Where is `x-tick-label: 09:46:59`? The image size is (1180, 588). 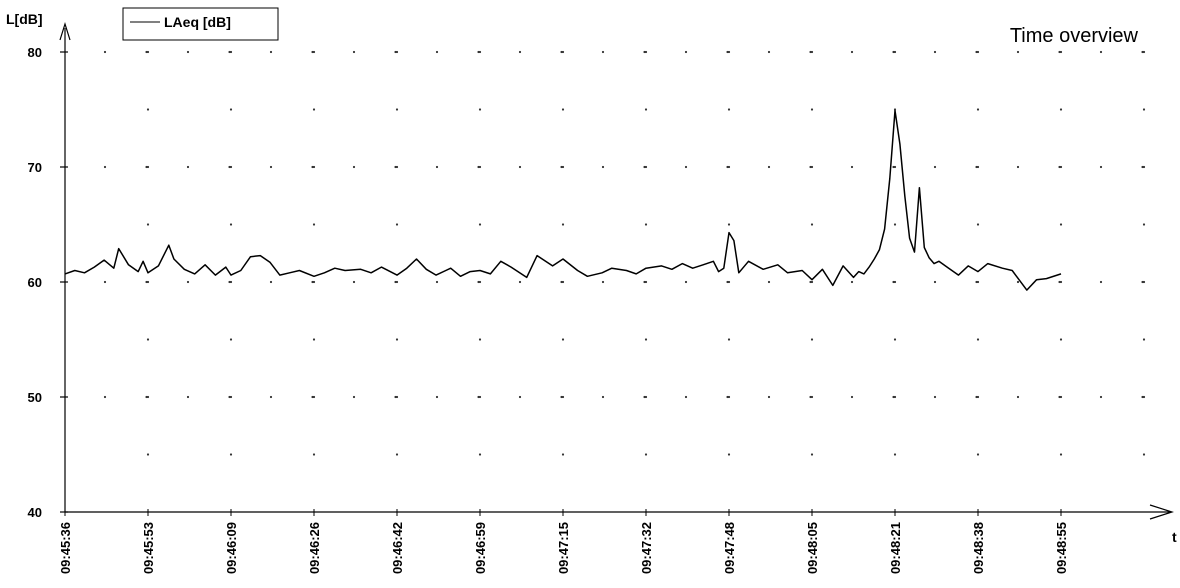 x-tick-label: 09:46:59 is located at coordinates (480, 548).